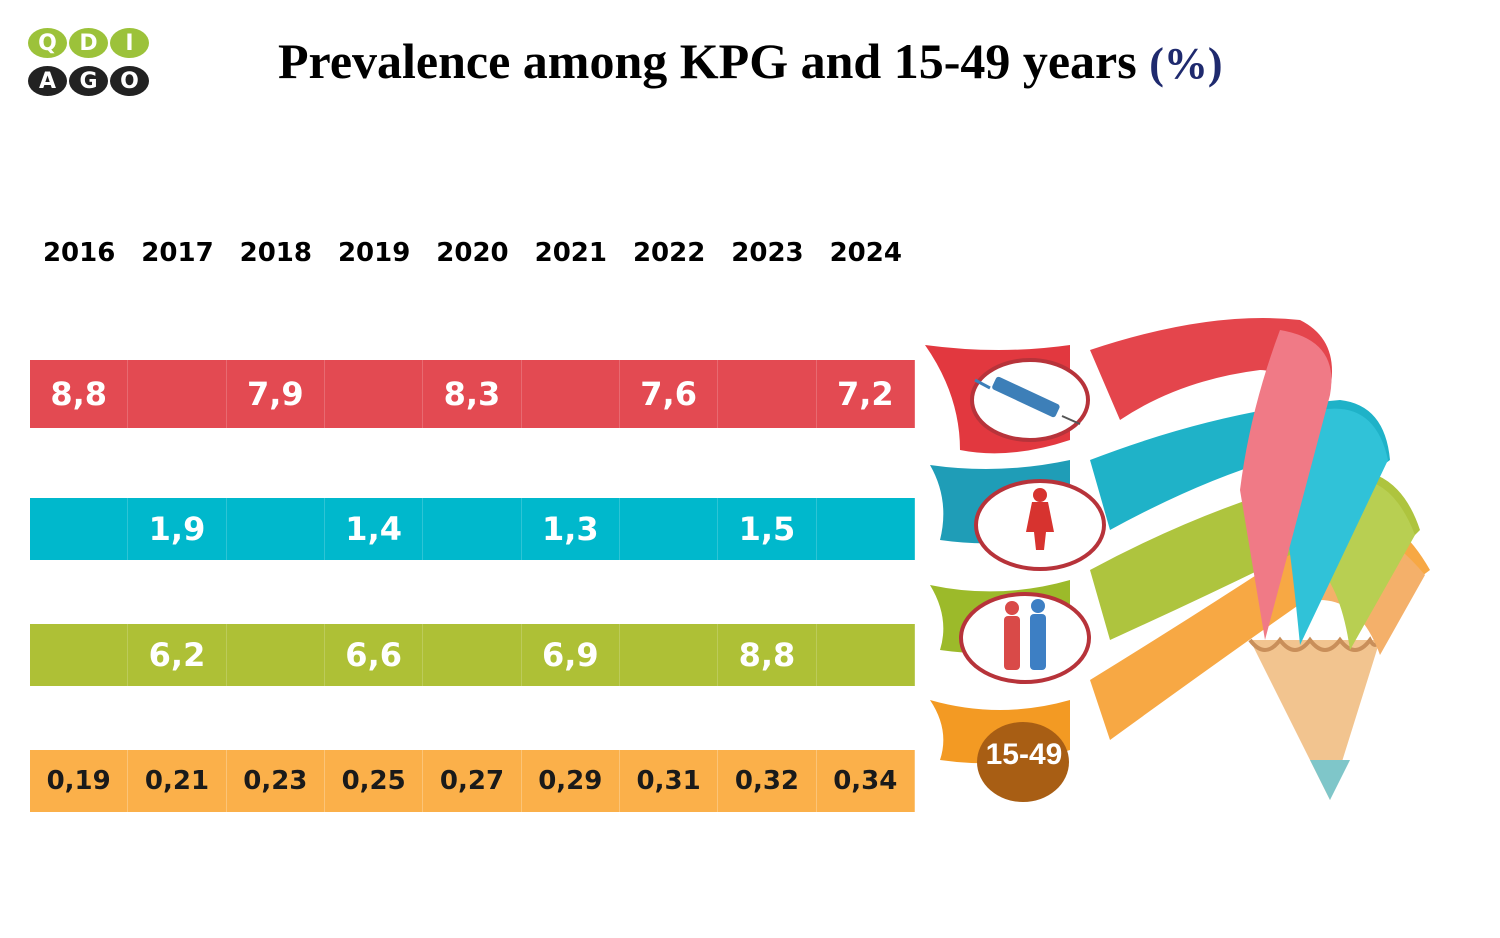 The width and height of the screenshot is (1500, 938). Describe the element at coordinates (707, 61) in the screenshot. I see `title-text: Prevalence among KPG and 15-49 years` at that location.